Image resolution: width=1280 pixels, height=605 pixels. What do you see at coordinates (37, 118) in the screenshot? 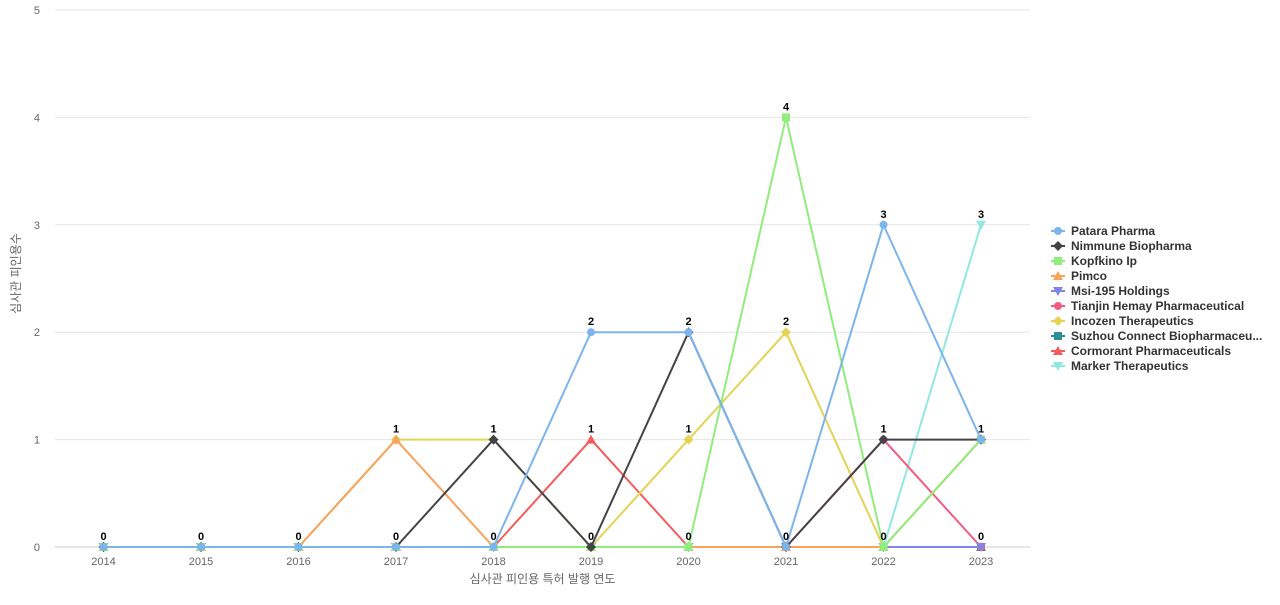
I see `y-tick-label: 4` at bounding box center [37, 118].